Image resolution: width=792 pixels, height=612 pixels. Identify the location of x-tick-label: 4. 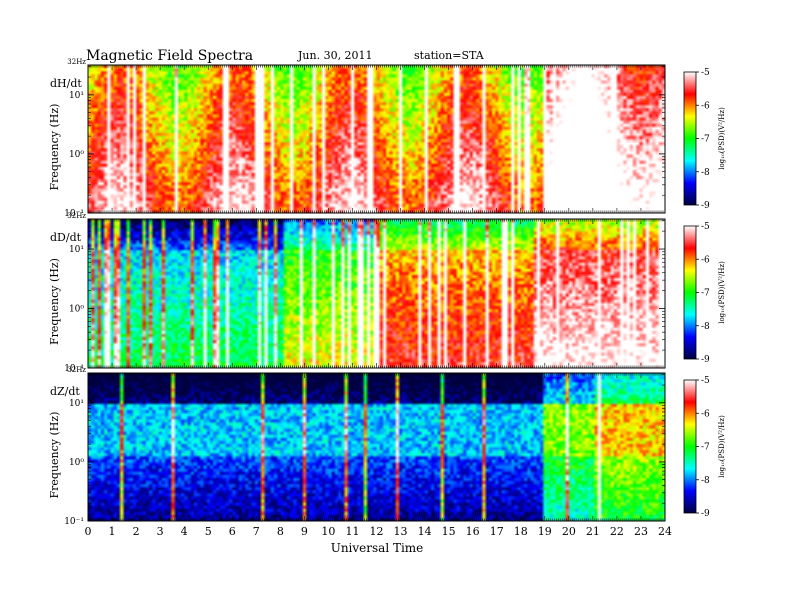
(184, 531).